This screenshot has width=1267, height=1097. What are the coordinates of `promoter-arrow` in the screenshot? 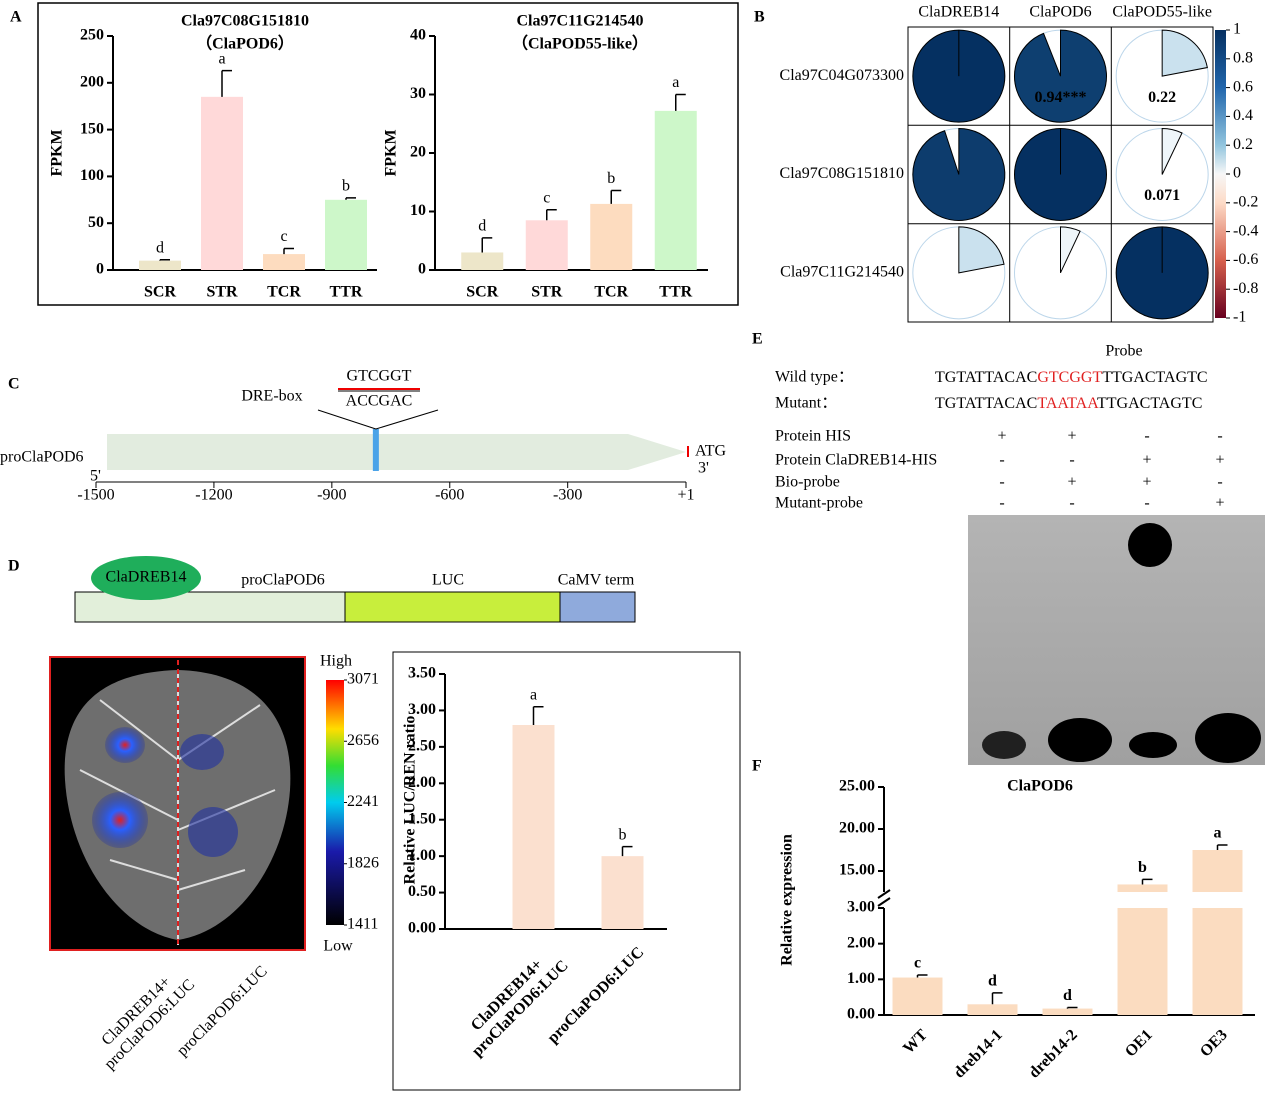 It's located at (396, 452).